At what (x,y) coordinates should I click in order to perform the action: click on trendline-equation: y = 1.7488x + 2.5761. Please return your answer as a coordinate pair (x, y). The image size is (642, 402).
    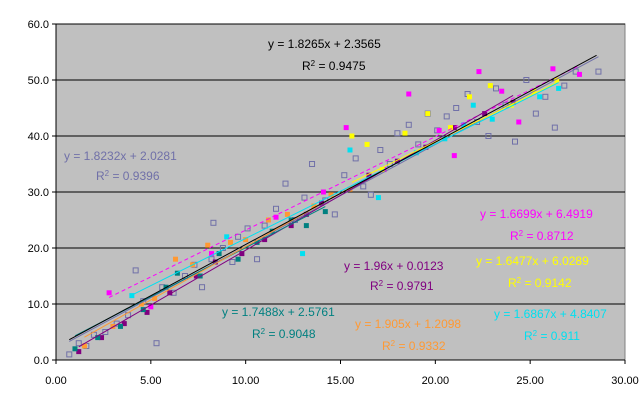
    Looking at the image, I should click on (278, 312).